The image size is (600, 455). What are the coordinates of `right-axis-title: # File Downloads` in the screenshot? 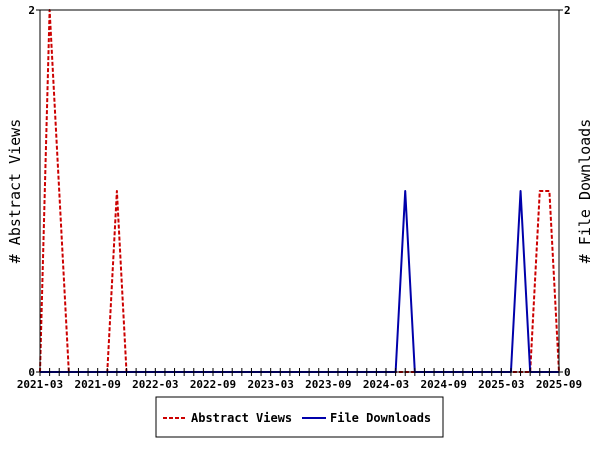 It's located at (585, 191).